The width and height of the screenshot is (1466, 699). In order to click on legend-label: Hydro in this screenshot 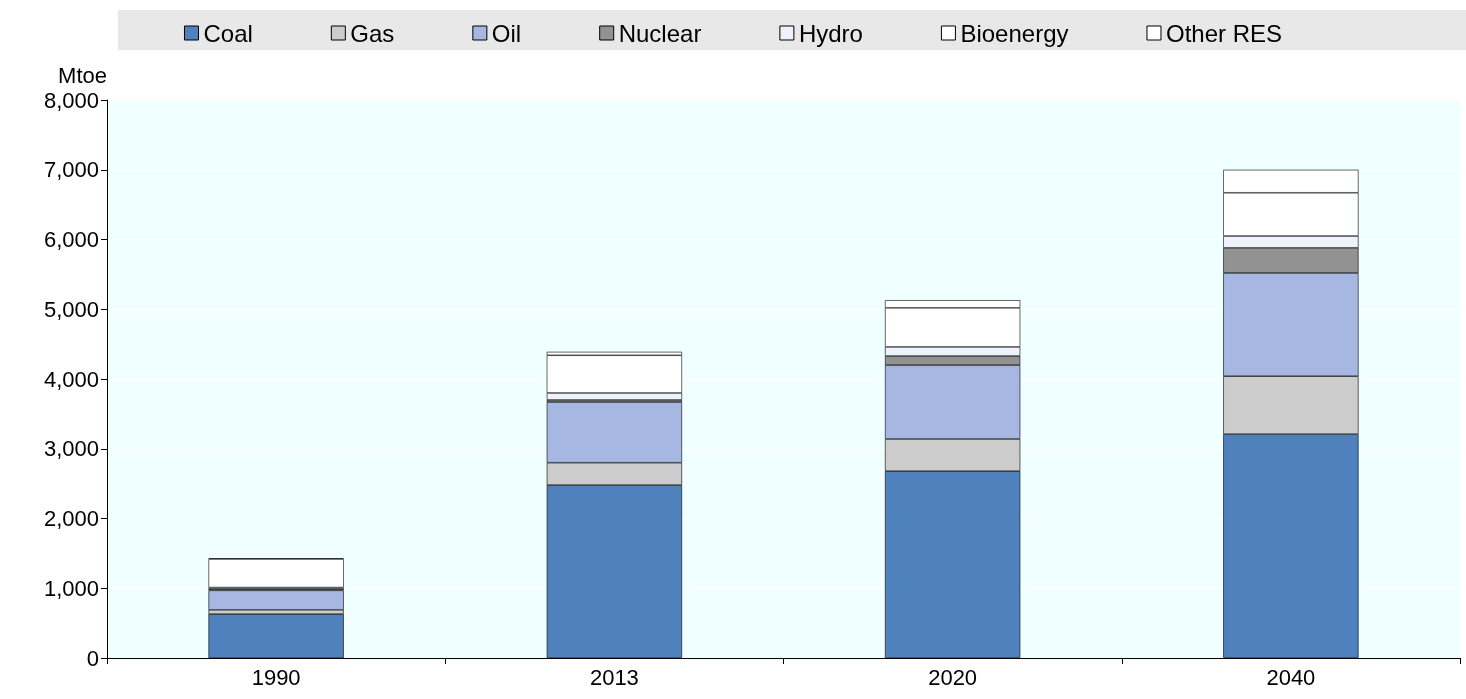, I will do `click(830, 33)`.